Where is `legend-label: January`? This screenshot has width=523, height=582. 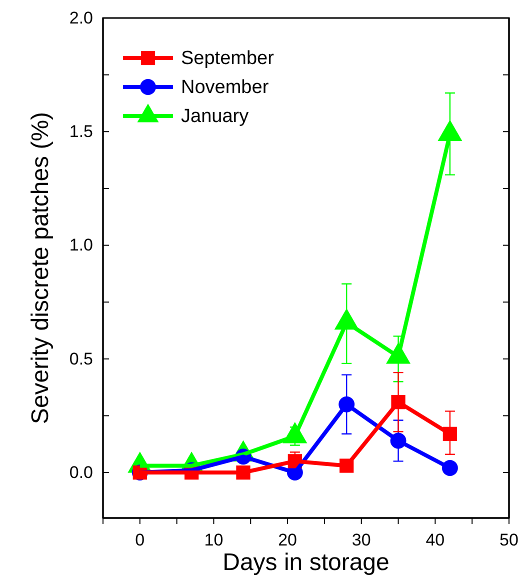
legend-label: January is located at coordinates (215, 116).